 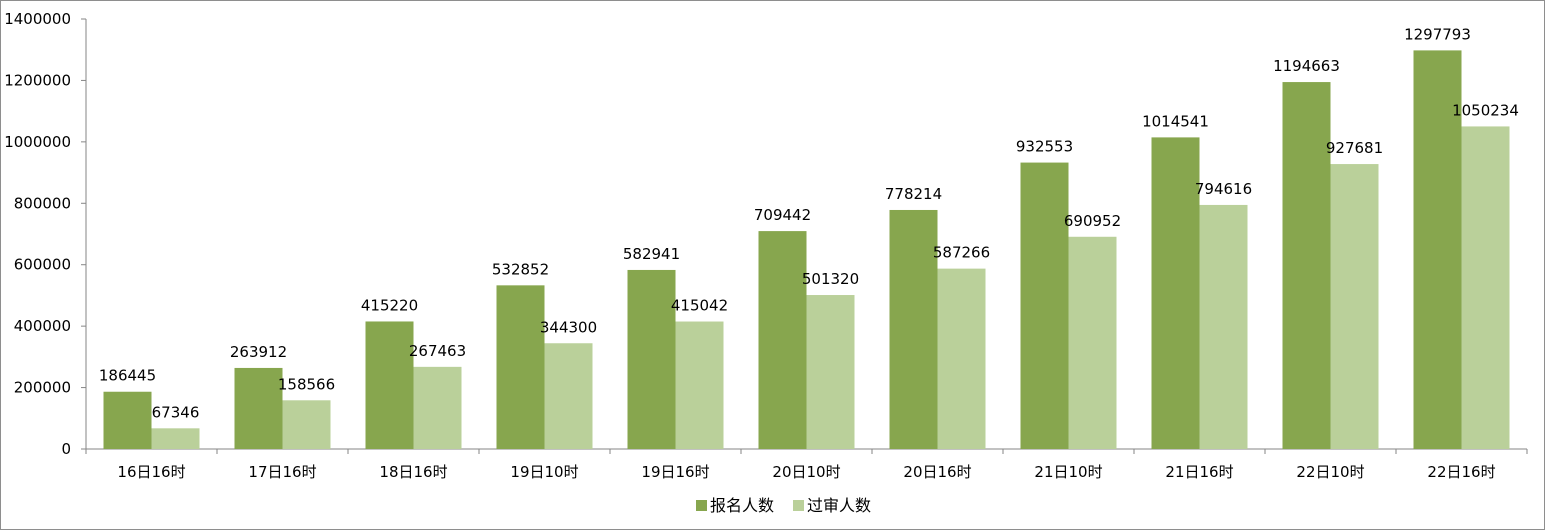 What do you see at coordinates (568, 327) in the screenshot?
I see `data-label: 344300` at bounding box center [568, 327].